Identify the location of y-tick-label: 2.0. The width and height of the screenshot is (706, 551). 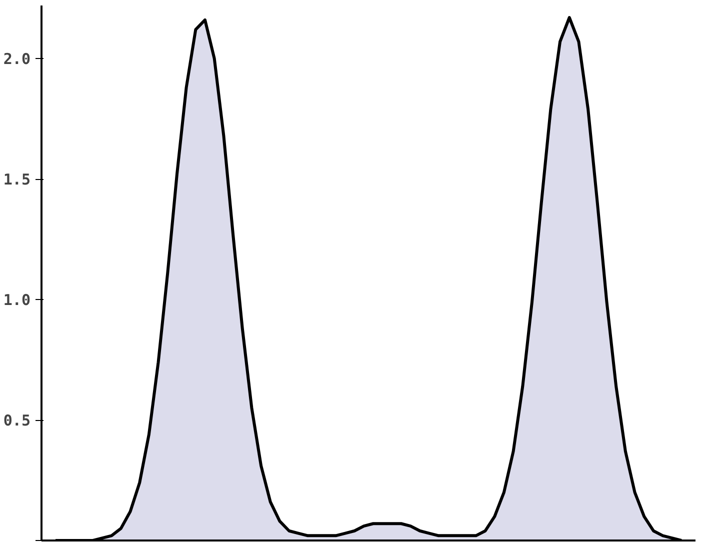
(16, 59).